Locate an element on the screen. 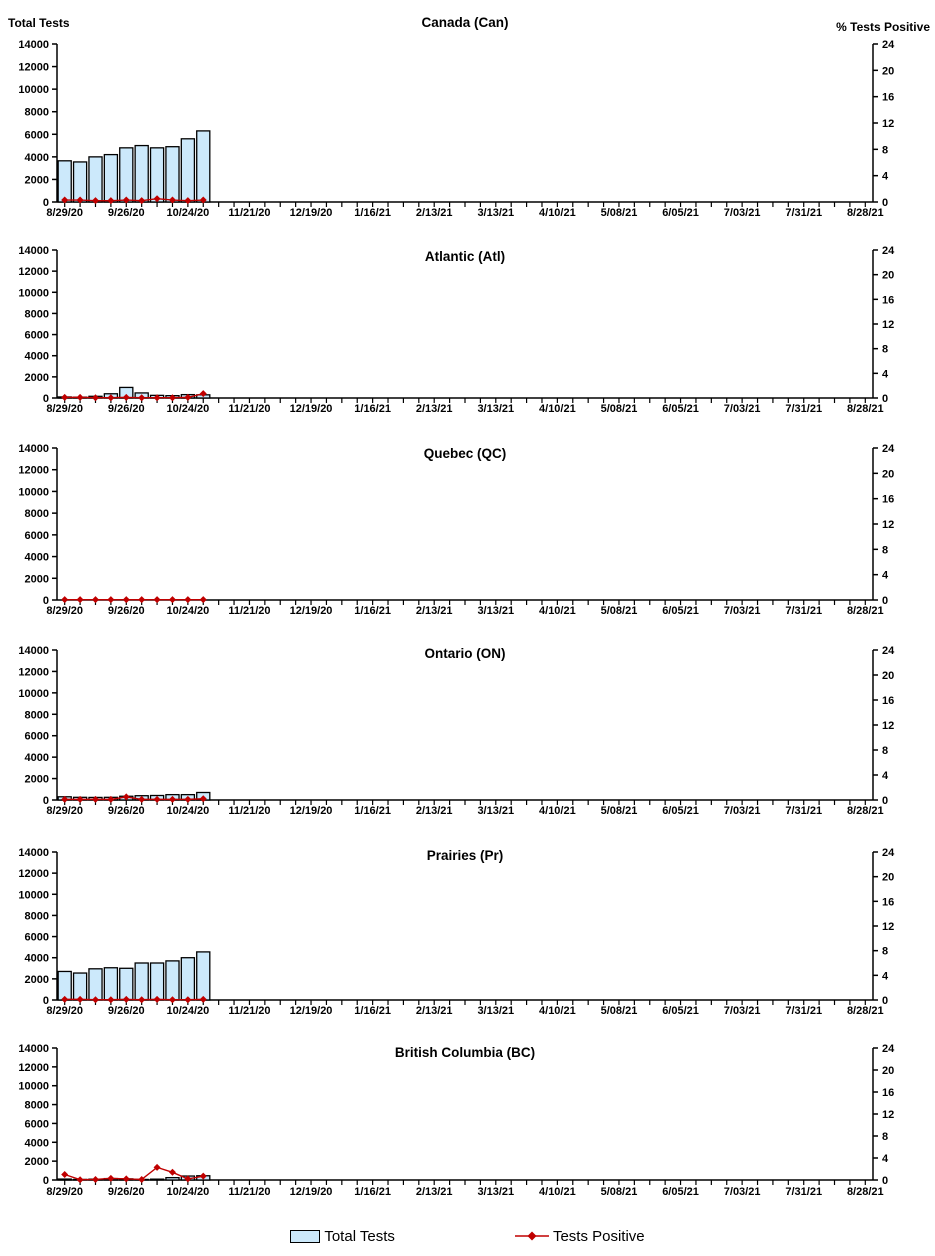  svg-text: 12000 is located at coordinates (33, 272).